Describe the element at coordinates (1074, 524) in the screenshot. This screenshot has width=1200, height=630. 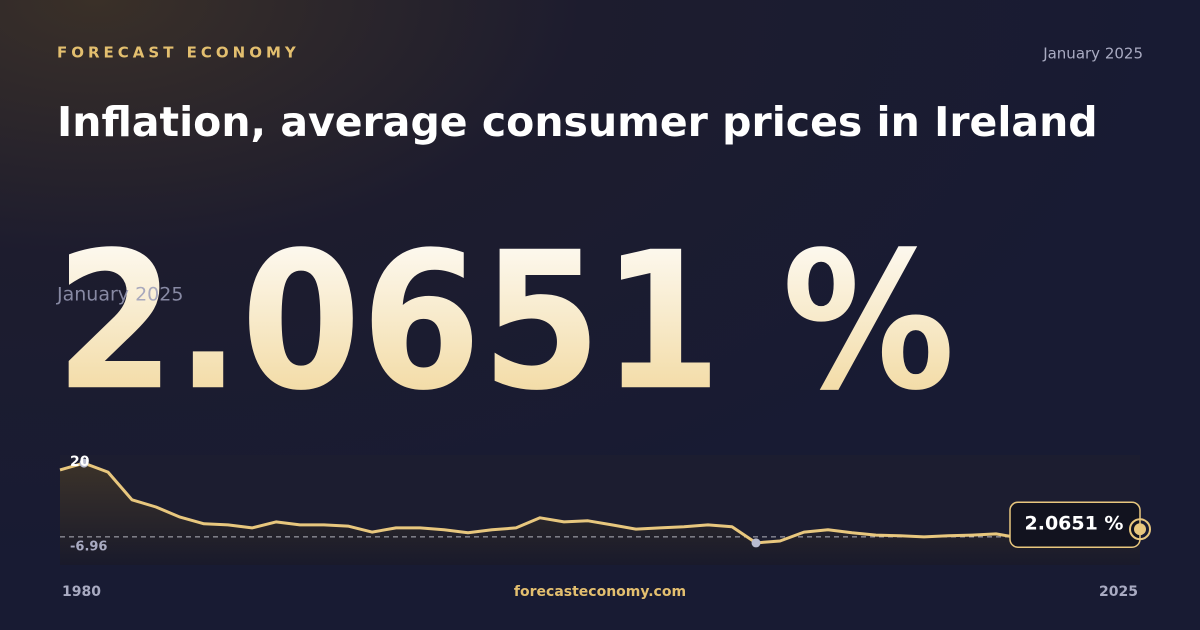
I see `value-label: 2.0651 %` at that location.